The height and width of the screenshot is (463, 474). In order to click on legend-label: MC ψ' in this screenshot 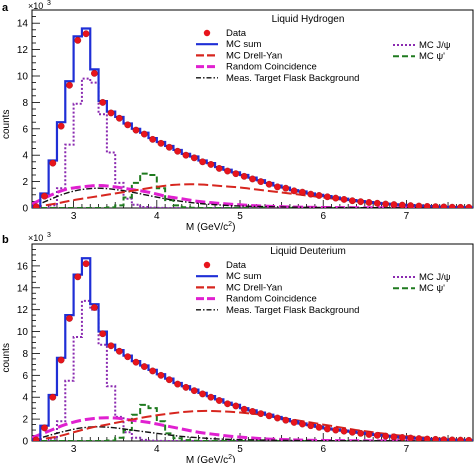, I will do `click(432, 288)`.